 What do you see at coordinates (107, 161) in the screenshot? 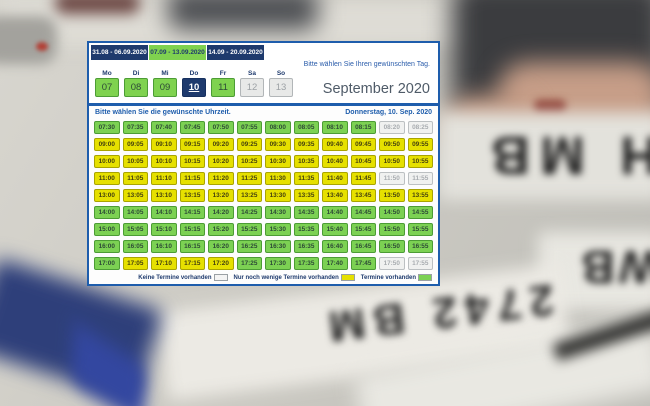
I see `time-slot: 10:00` at bounding box center [107, 161].